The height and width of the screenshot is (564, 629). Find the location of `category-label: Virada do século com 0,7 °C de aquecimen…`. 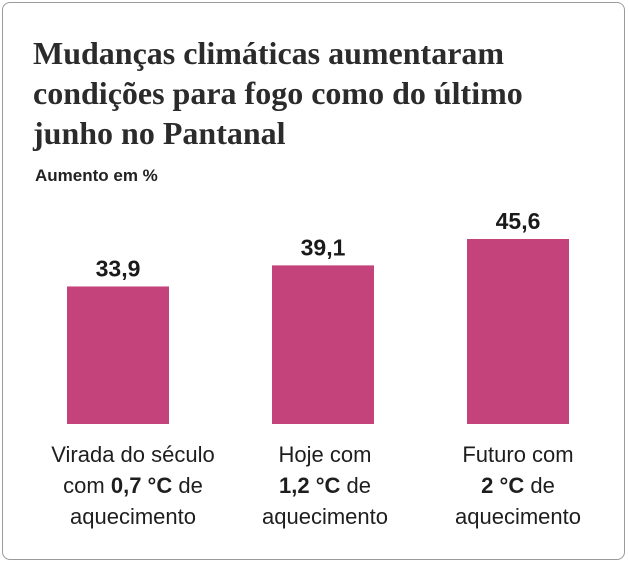

category-label: Virada do século com 0,7 °C de aquecimen… is located at coordinates (133, 485).